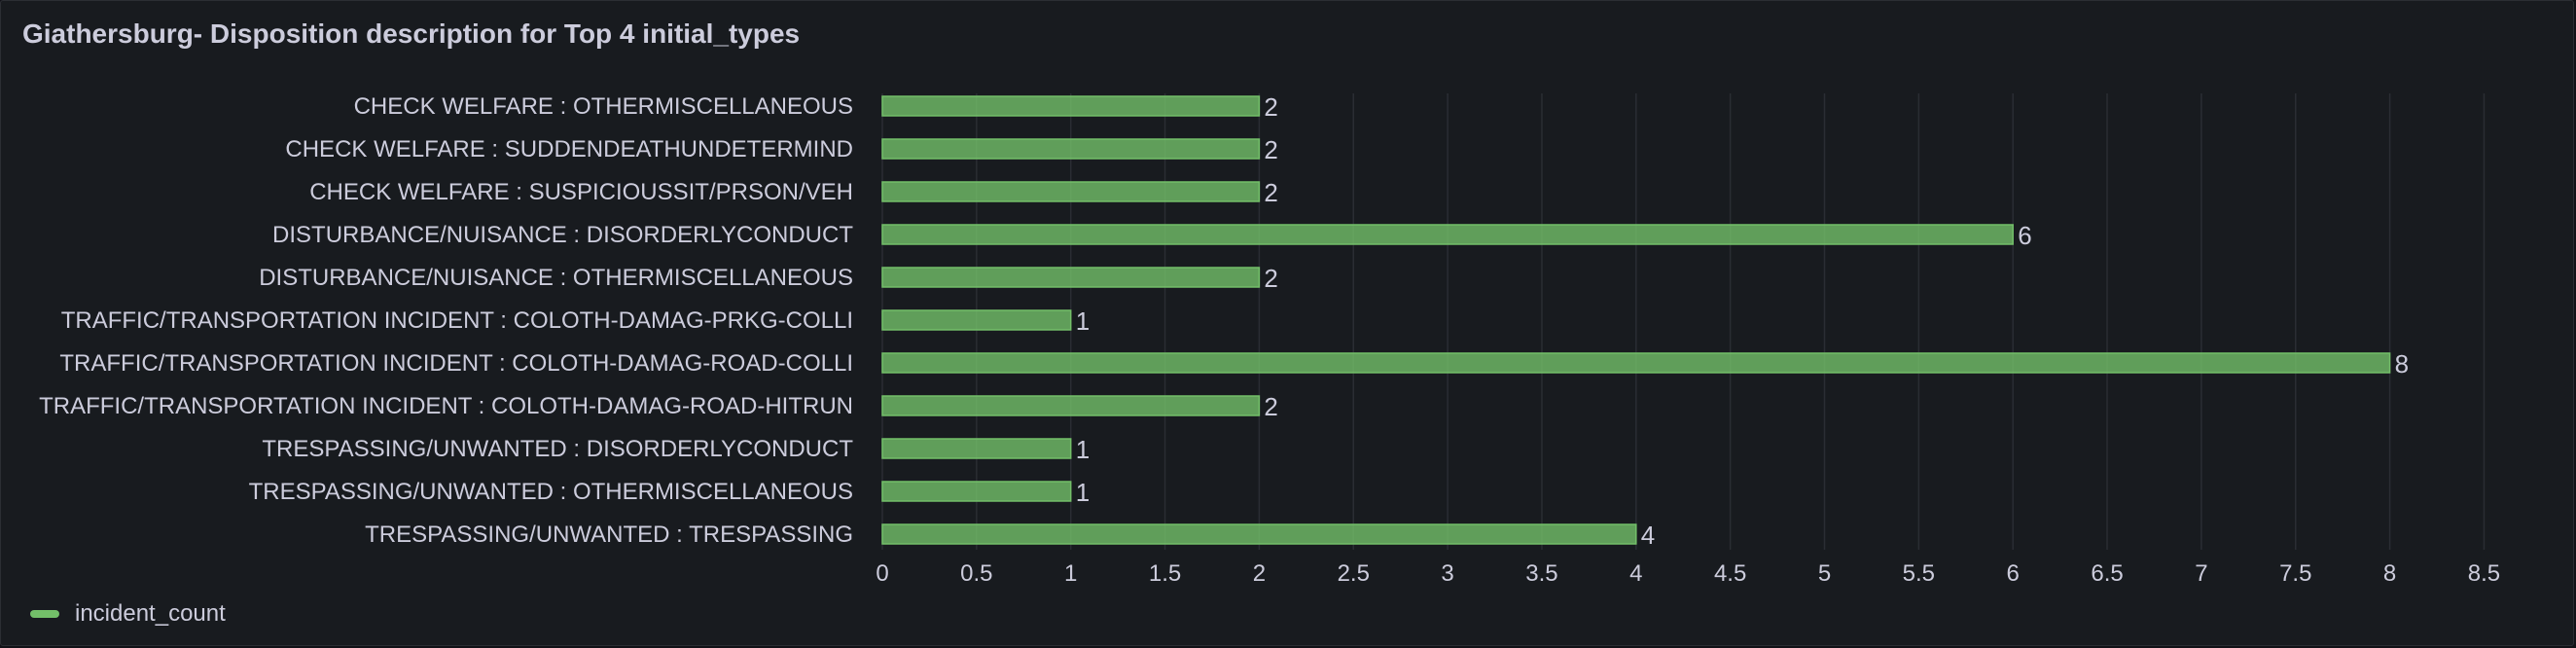 Image resolution: width=2576 pixels, height=648 pixels. What do you see at coordinates (1070, 572) in the screenshot?
I see `x-tick-label: 1` at bounding box center [1070, 572].